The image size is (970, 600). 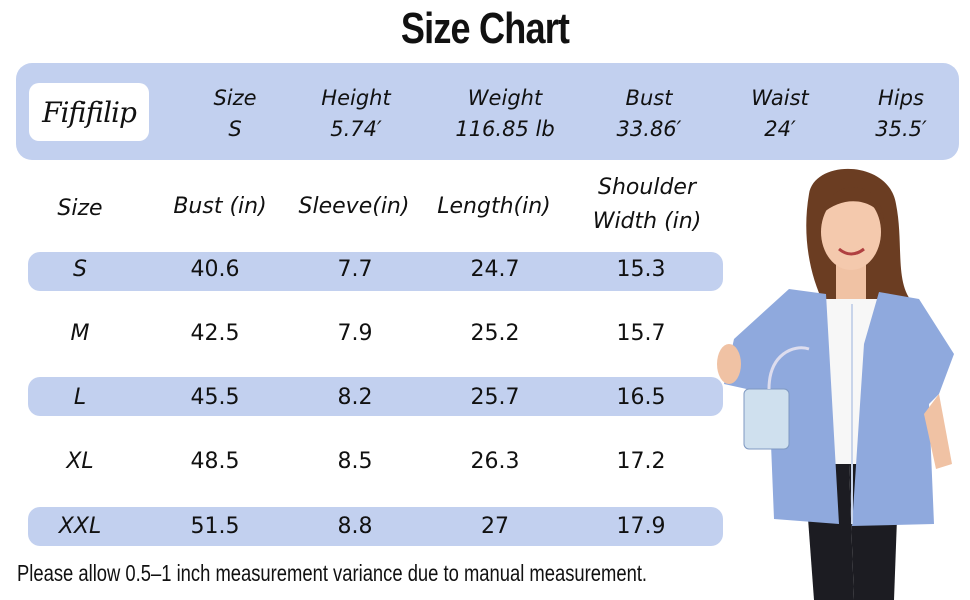 What do you see at coordinates (355, 397) in the screenshot?
I see `cell-sleeve: 8.2` at bounding box center [355, 397].